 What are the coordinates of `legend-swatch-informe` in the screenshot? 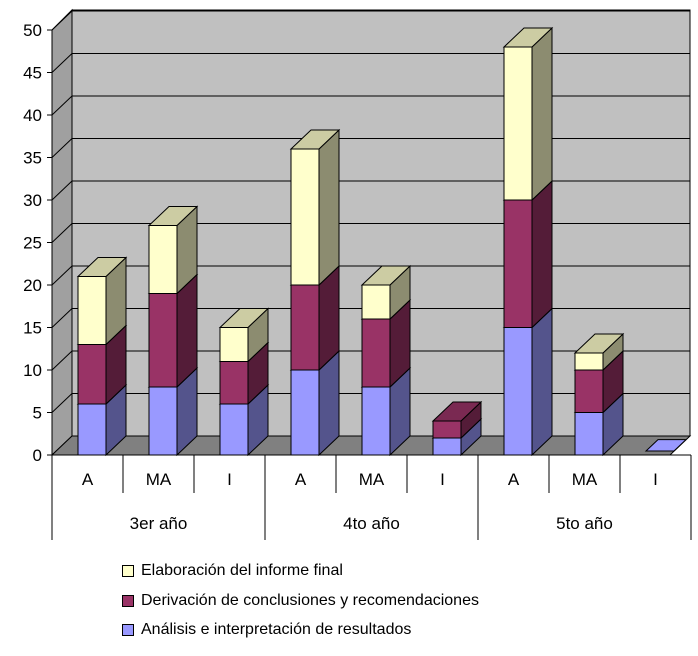 It's located at (128, 571).